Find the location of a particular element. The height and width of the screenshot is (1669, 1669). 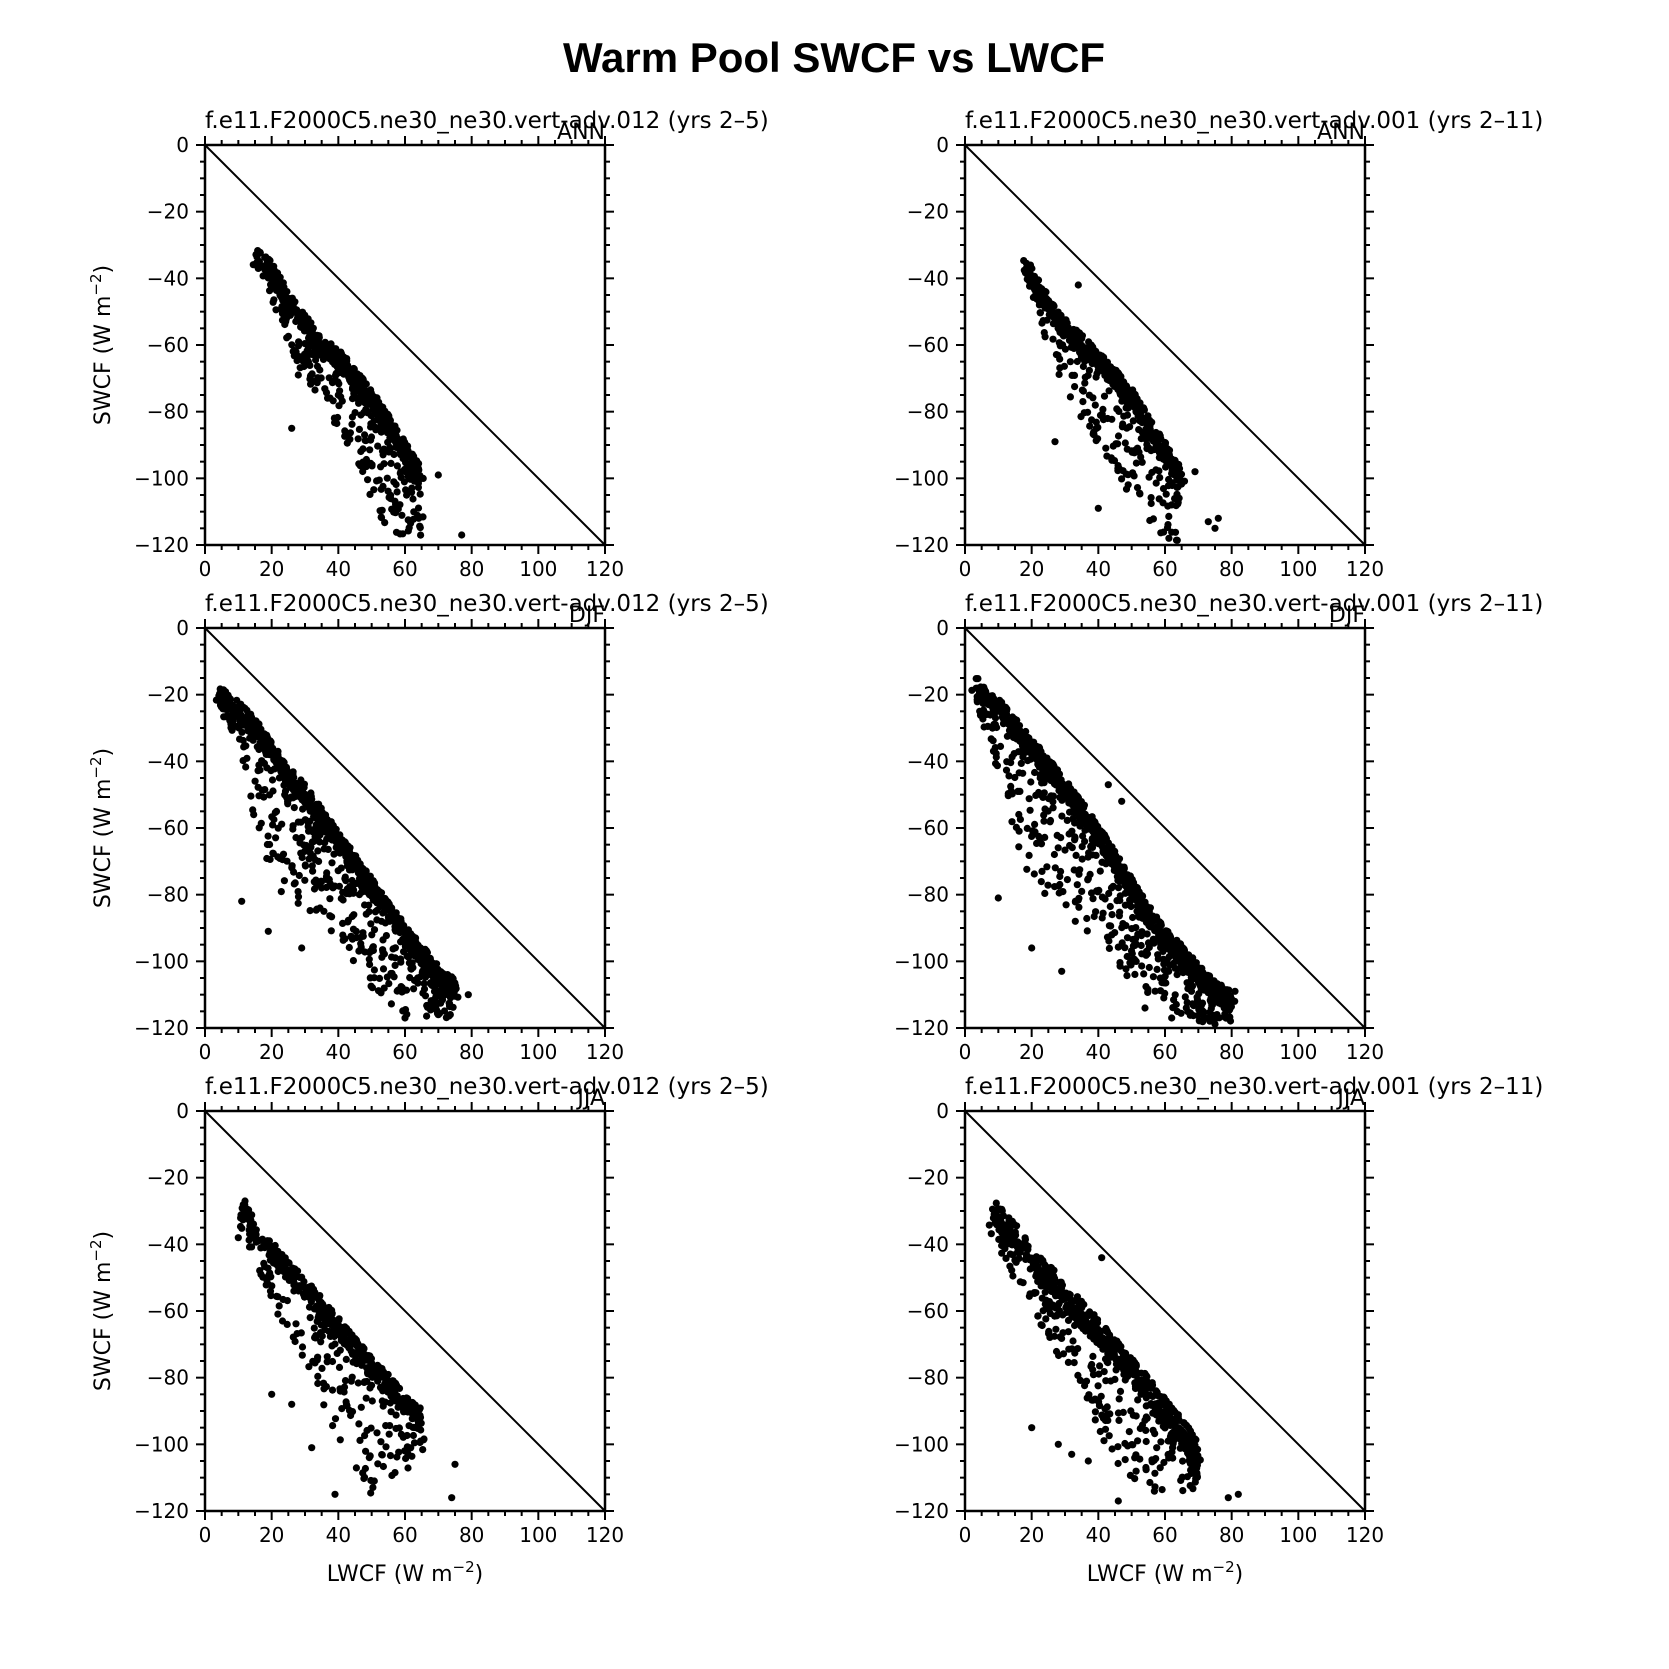

y-axis-label-exponent: −2 is located at coordinates (96, 1250).